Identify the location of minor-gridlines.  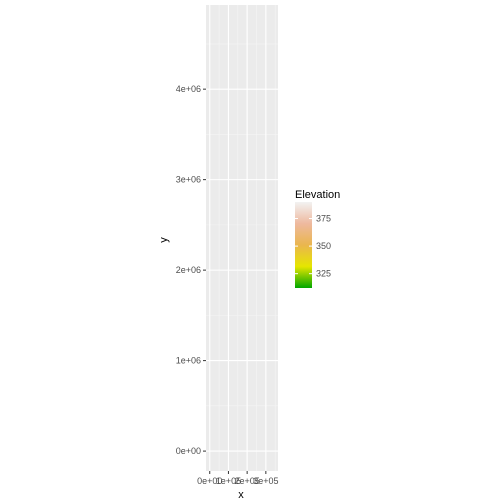
(242, 238).